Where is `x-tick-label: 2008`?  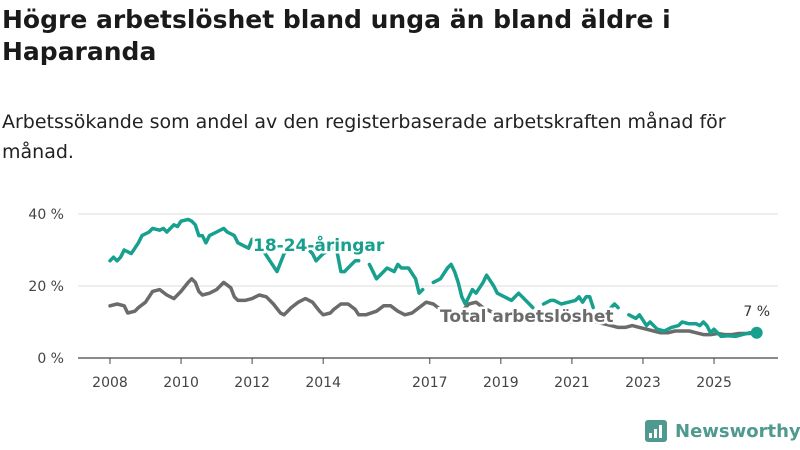
x-tick-label: 2008 is located at coordinates (110, 383).